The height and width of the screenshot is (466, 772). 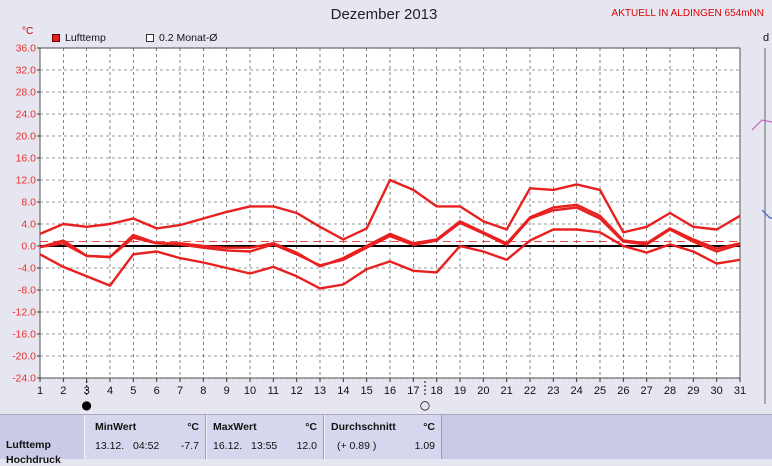 What do you see at coordinates (425, 405) in the screenshot?
I see `moon-phase-icon: ○` at bounding box center [425, 405].